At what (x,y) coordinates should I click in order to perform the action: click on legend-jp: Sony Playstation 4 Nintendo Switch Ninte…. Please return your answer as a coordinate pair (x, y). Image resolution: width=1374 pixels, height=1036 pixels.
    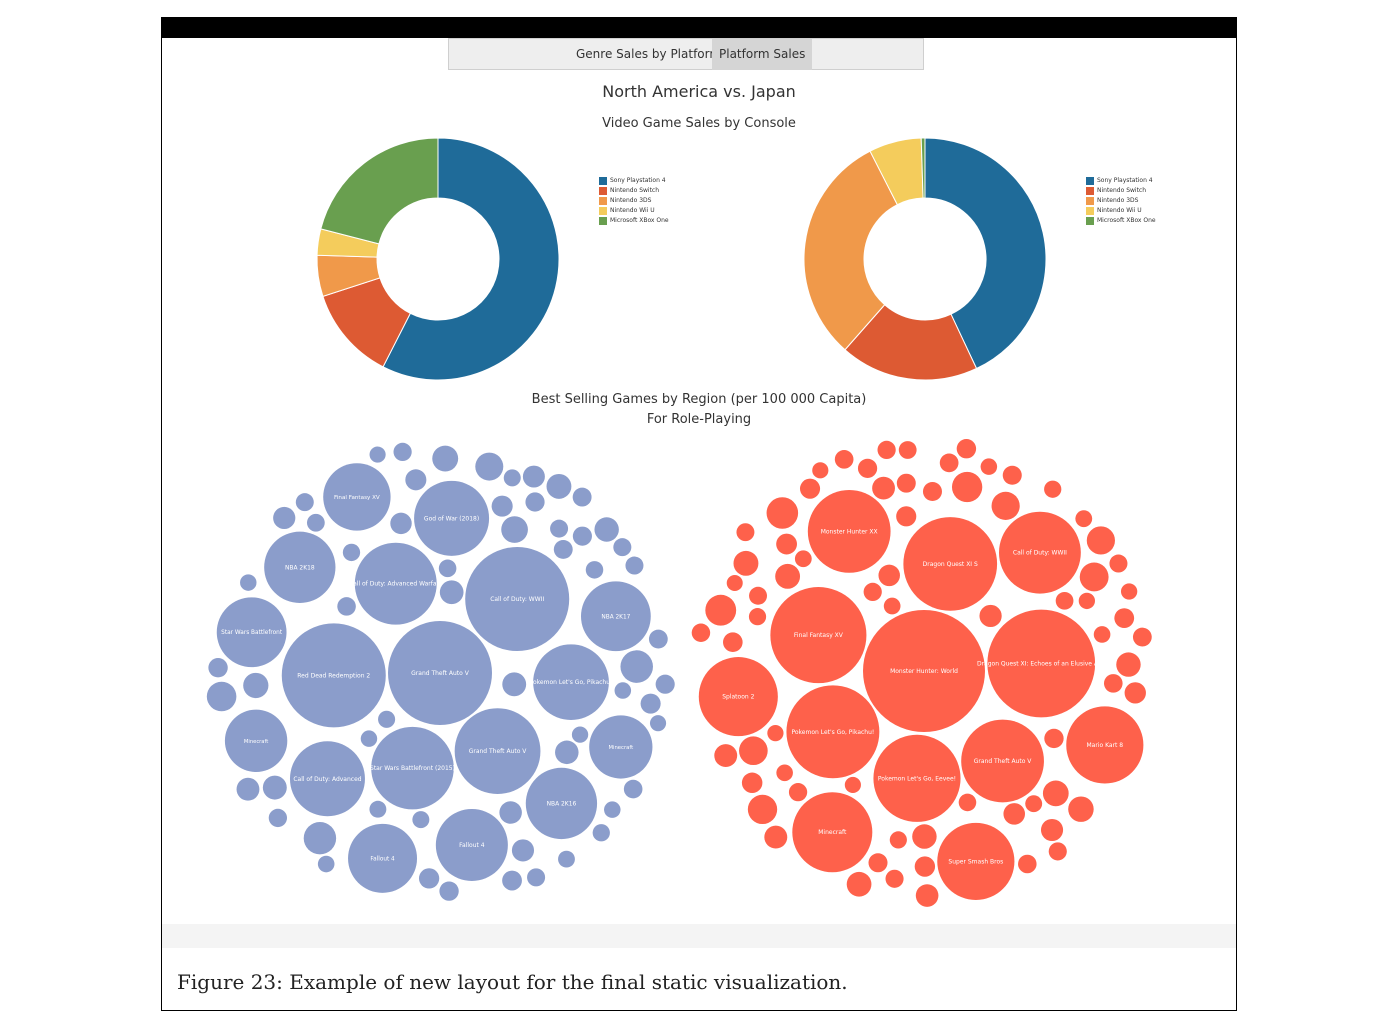
    Looking at the image, I should click on (1121, 201).